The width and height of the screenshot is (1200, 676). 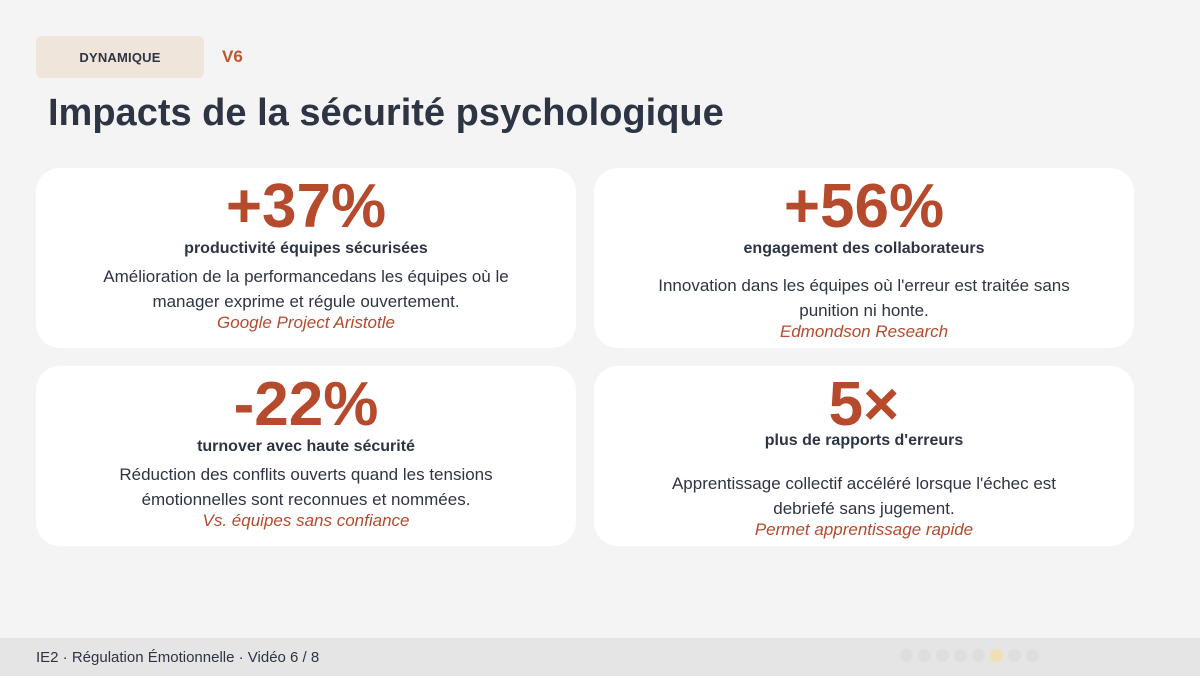 What do you see at coordinates (996, 655) in the screenshot?
I see `progress-dot-current` at bounding box center [996, 655].